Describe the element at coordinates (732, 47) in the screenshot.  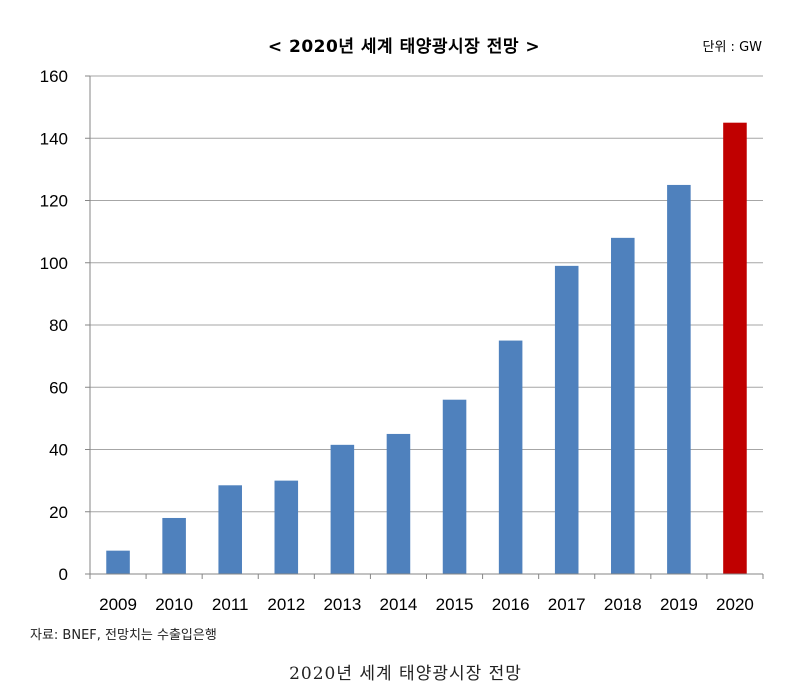
I see `unit-label: 단위 : GW` at that location.